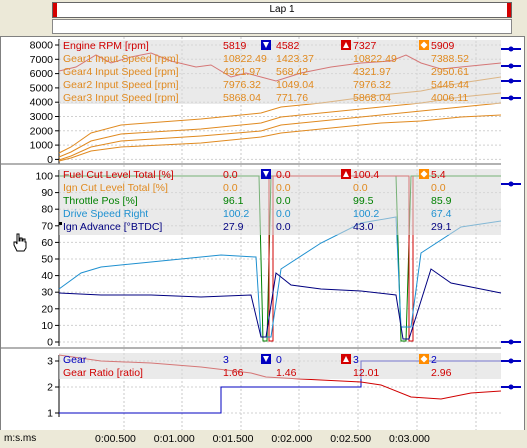 This screenshot has height=448, width=527. What do you see at coordinates (20, 242) in the screenshot?
I see `hand-pointer-icon` at bounding box center [20, 242].